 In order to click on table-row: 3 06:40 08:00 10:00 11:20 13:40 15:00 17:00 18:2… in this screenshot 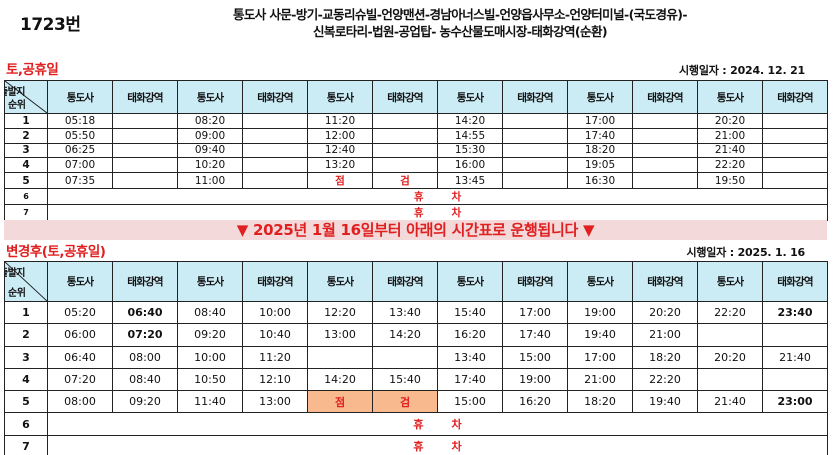, I will do `click(416, 357)`.